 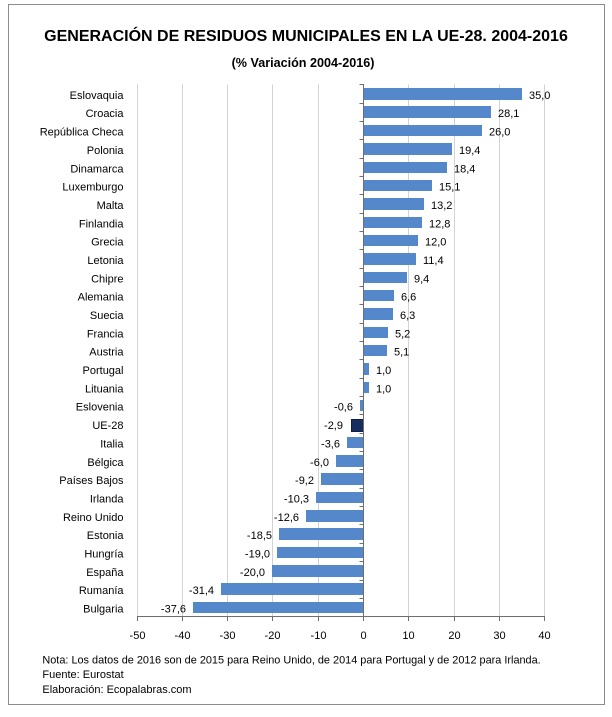 I want to click on svg-text: Hungría, so click(x=104, y=555).